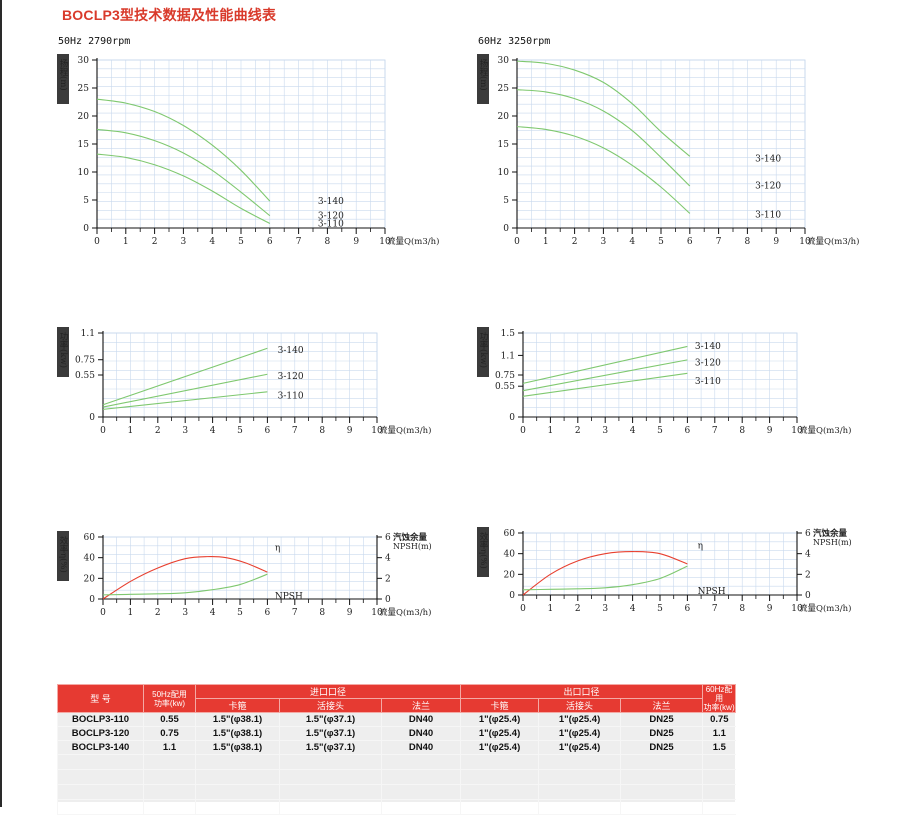  I want to click on series-label-3-110: 3-110, so click(291, 397).